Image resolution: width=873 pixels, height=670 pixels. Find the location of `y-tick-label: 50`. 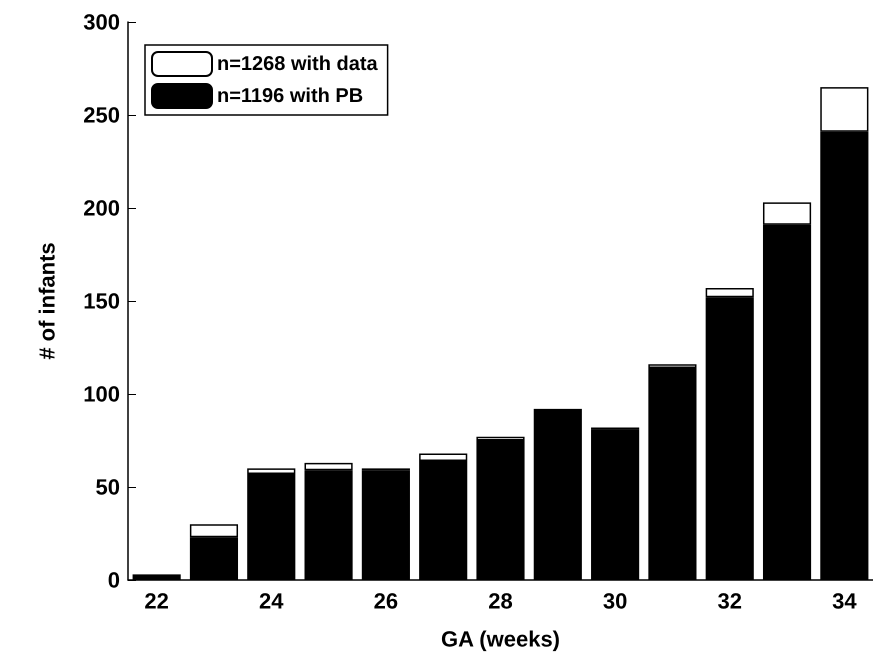

y-tick-label: 50 is located at coordinates (108, 487).